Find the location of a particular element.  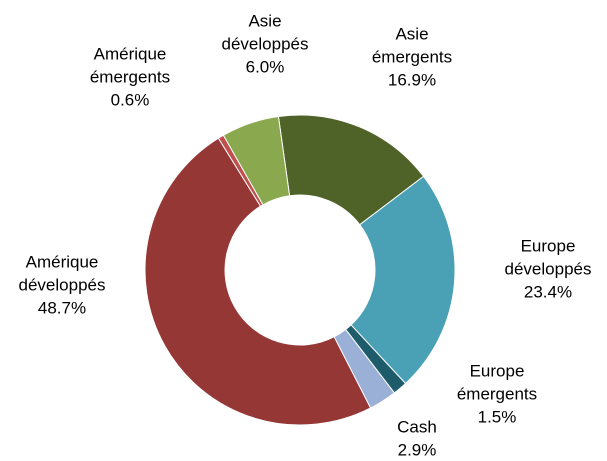

value-label: 6.0% is located at coordinates (265, 66).